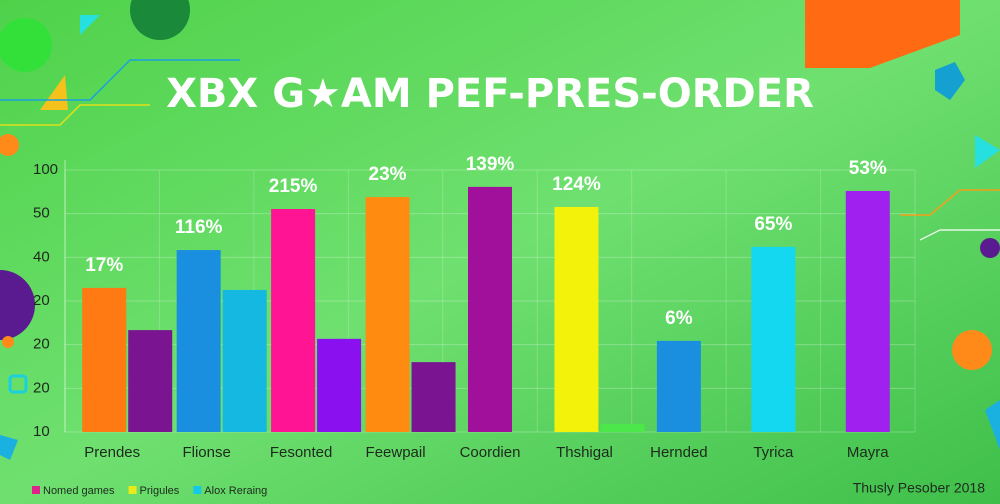 This screenshot has height=504, width=1000. Describe the element at coordinates (919, 488) in the screenshot. I see `footer: Thusly Pesober 2018` at that location.